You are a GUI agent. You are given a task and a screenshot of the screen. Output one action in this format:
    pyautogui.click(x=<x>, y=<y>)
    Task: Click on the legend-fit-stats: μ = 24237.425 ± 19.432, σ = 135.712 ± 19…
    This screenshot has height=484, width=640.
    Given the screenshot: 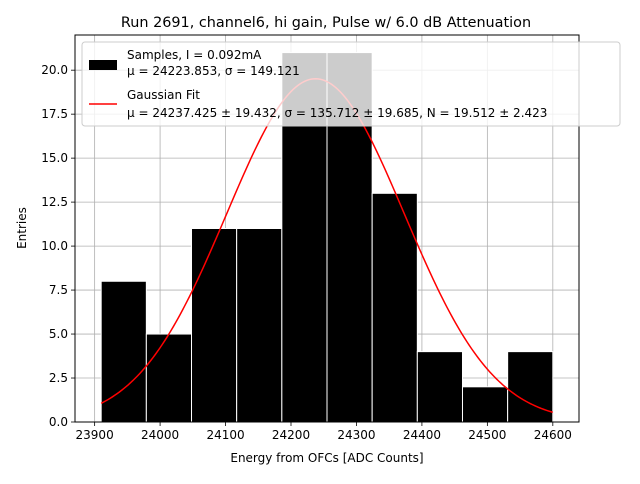 What is the action you would take?
    pyautogui.click(x=337, y=113)
    